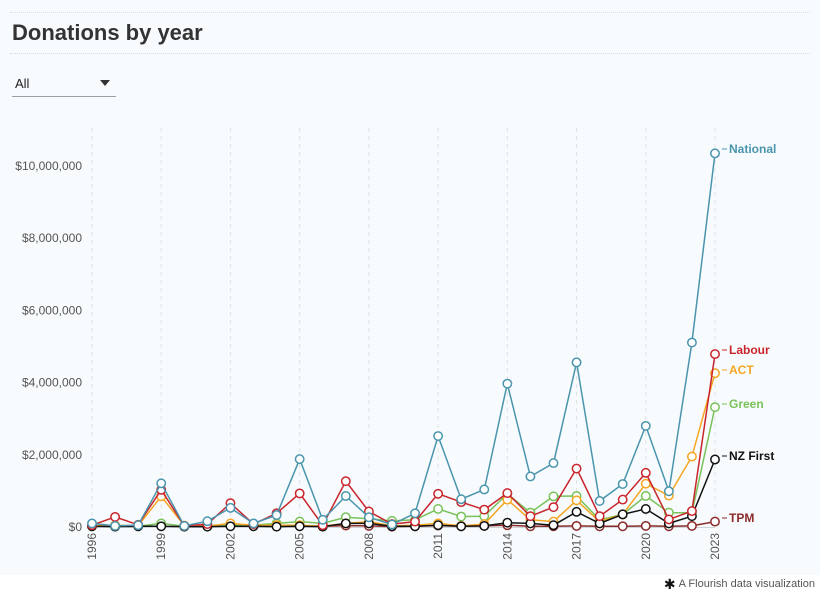 The width and height of the screenshot is (820, 593). I want to click on y-tick-label: $6,000,000, so click(52, 310).